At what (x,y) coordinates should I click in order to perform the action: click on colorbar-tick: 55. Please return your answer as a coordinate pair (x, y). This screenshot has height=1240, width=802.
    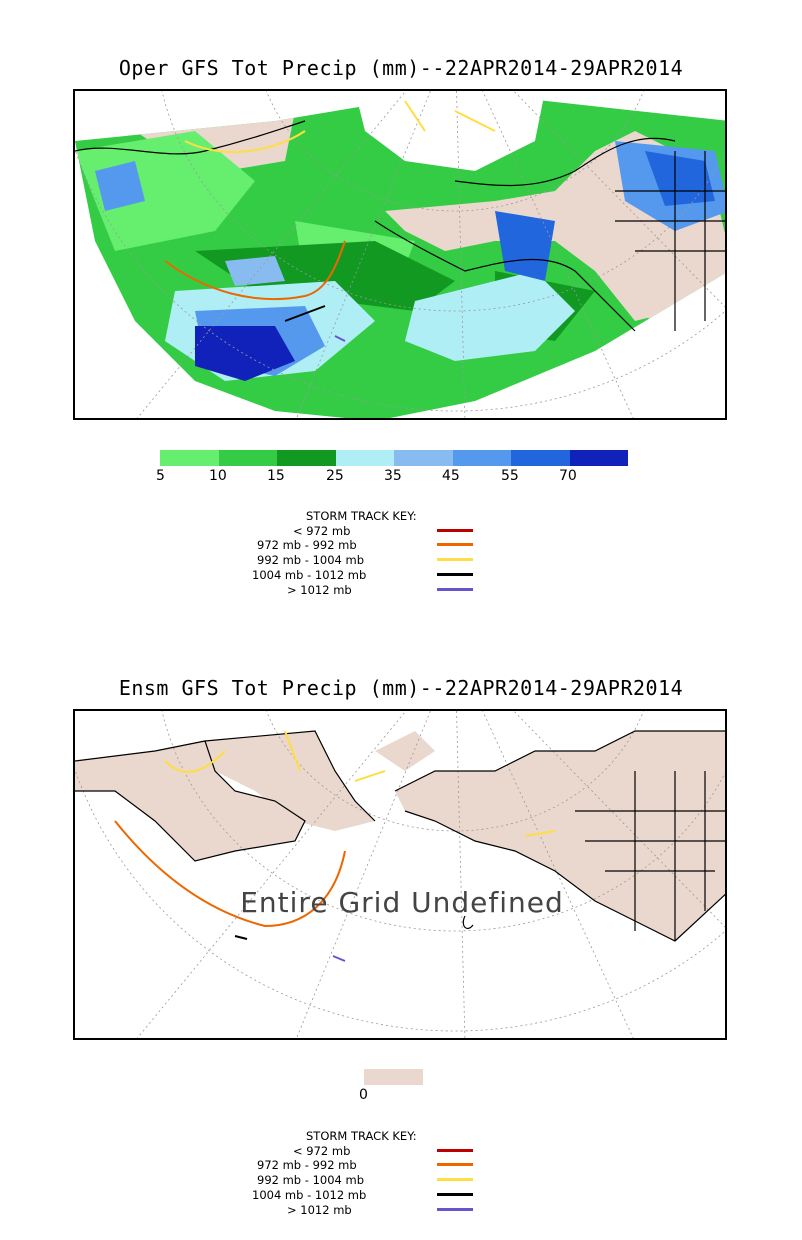
    Looking at the image, I should click on (510, 476).